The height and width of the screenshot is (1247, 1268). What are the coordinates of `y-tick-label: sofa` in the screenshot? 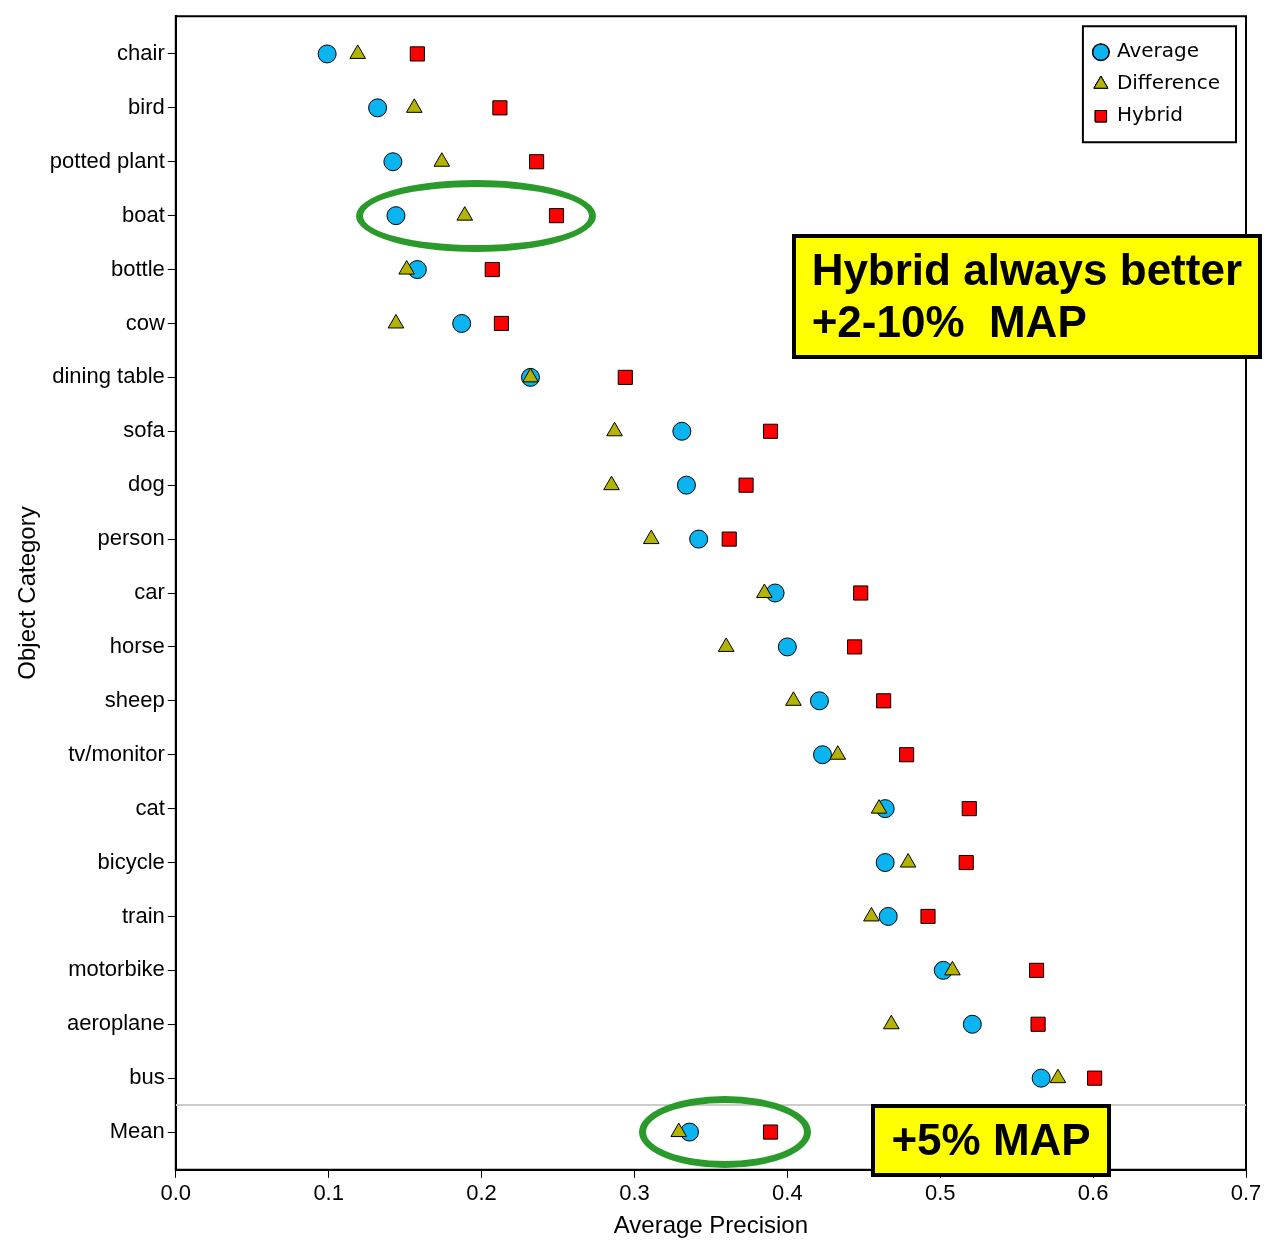 It's located at (144, 430).